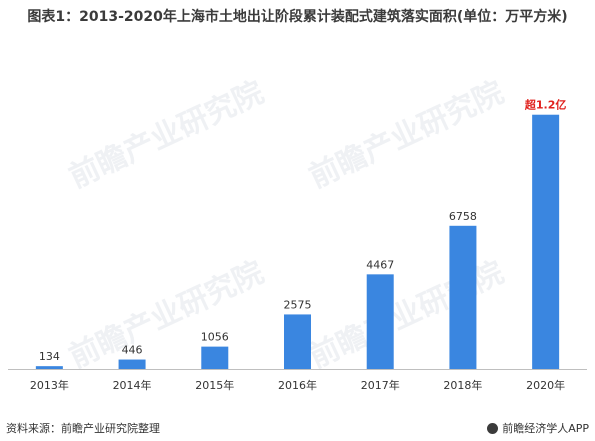 This screenshot has width=595, height=441. I want to click on brand-credit: 前瞻经济学人APP, so click(538, 428).